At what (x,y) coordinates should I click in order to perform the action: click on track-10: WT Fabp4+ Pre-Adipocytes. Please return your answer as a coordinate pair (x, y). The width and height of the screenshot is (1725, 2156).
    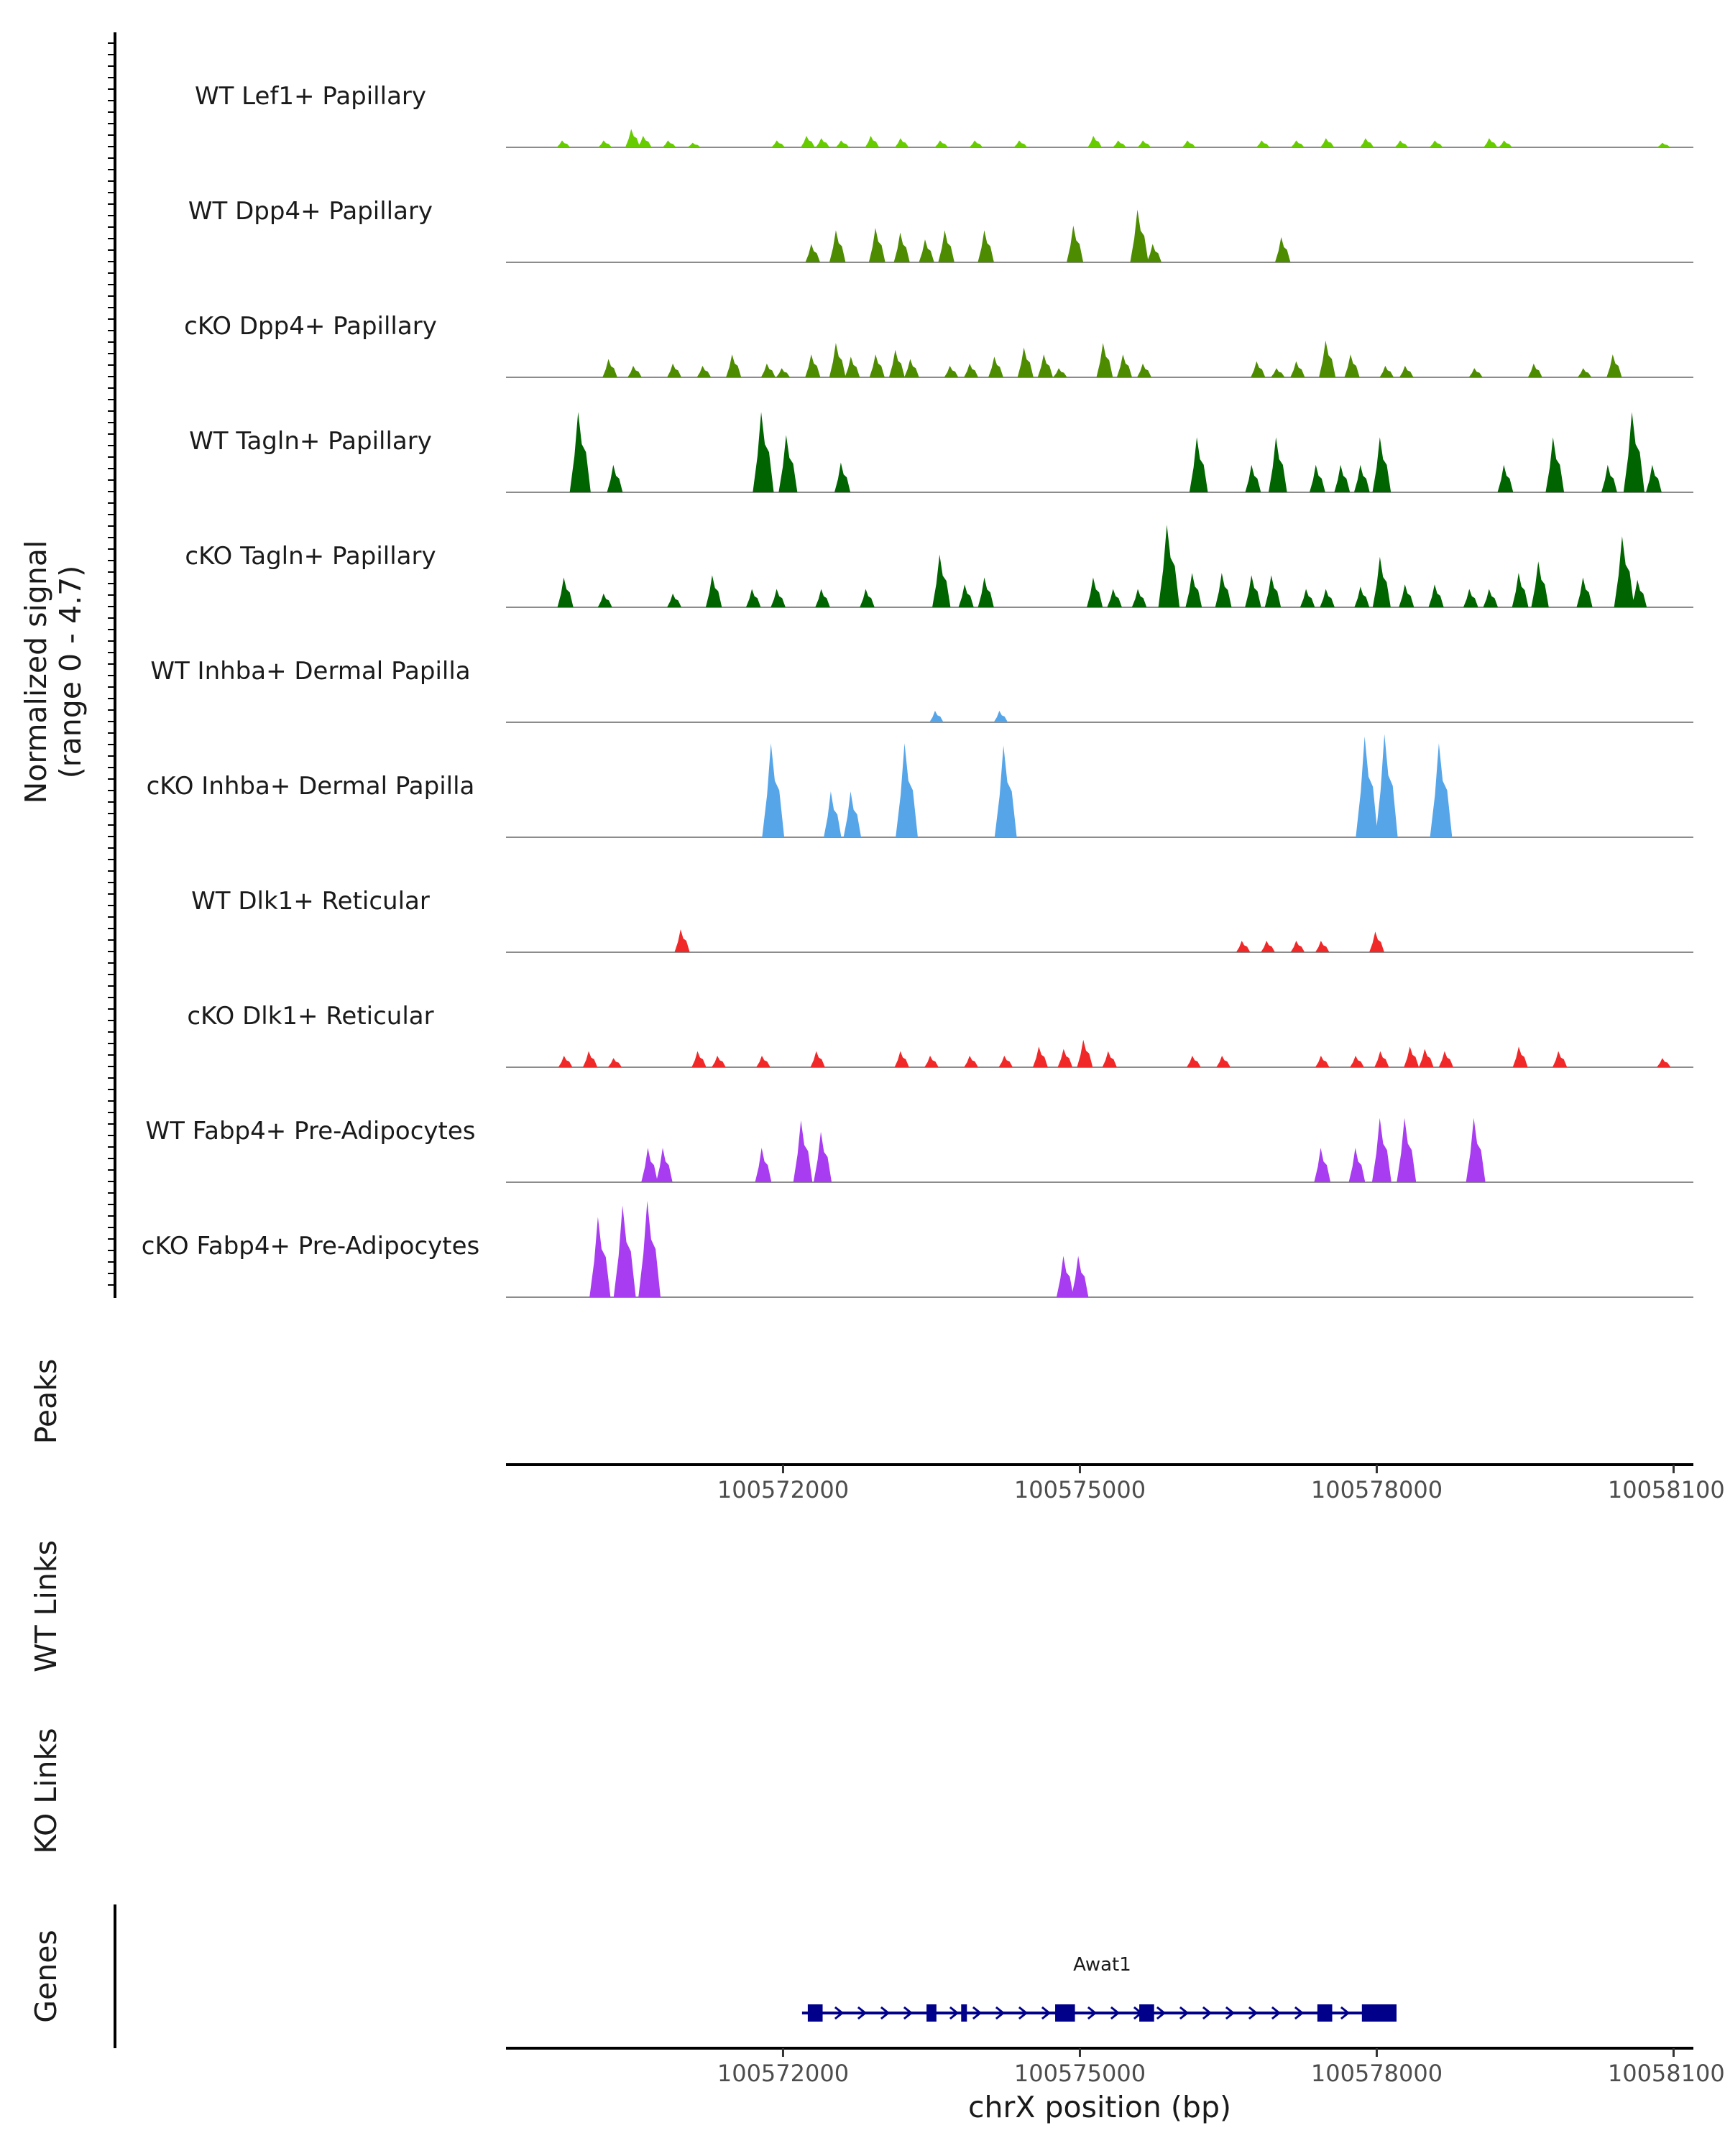
    Looking at the image, I should click on (919, 1150).